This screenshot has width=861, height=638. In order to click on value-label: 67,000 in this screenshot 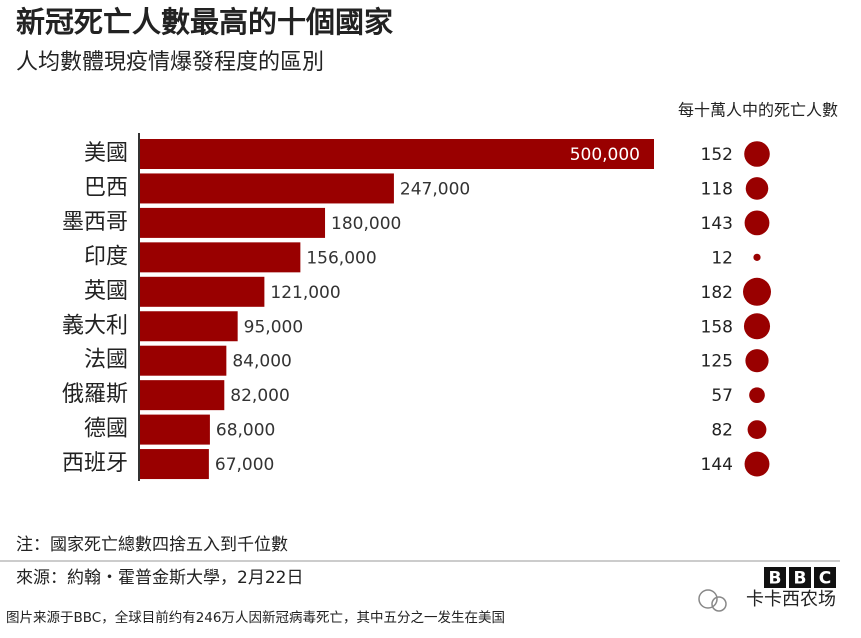, I will do `click(244, 465)`.